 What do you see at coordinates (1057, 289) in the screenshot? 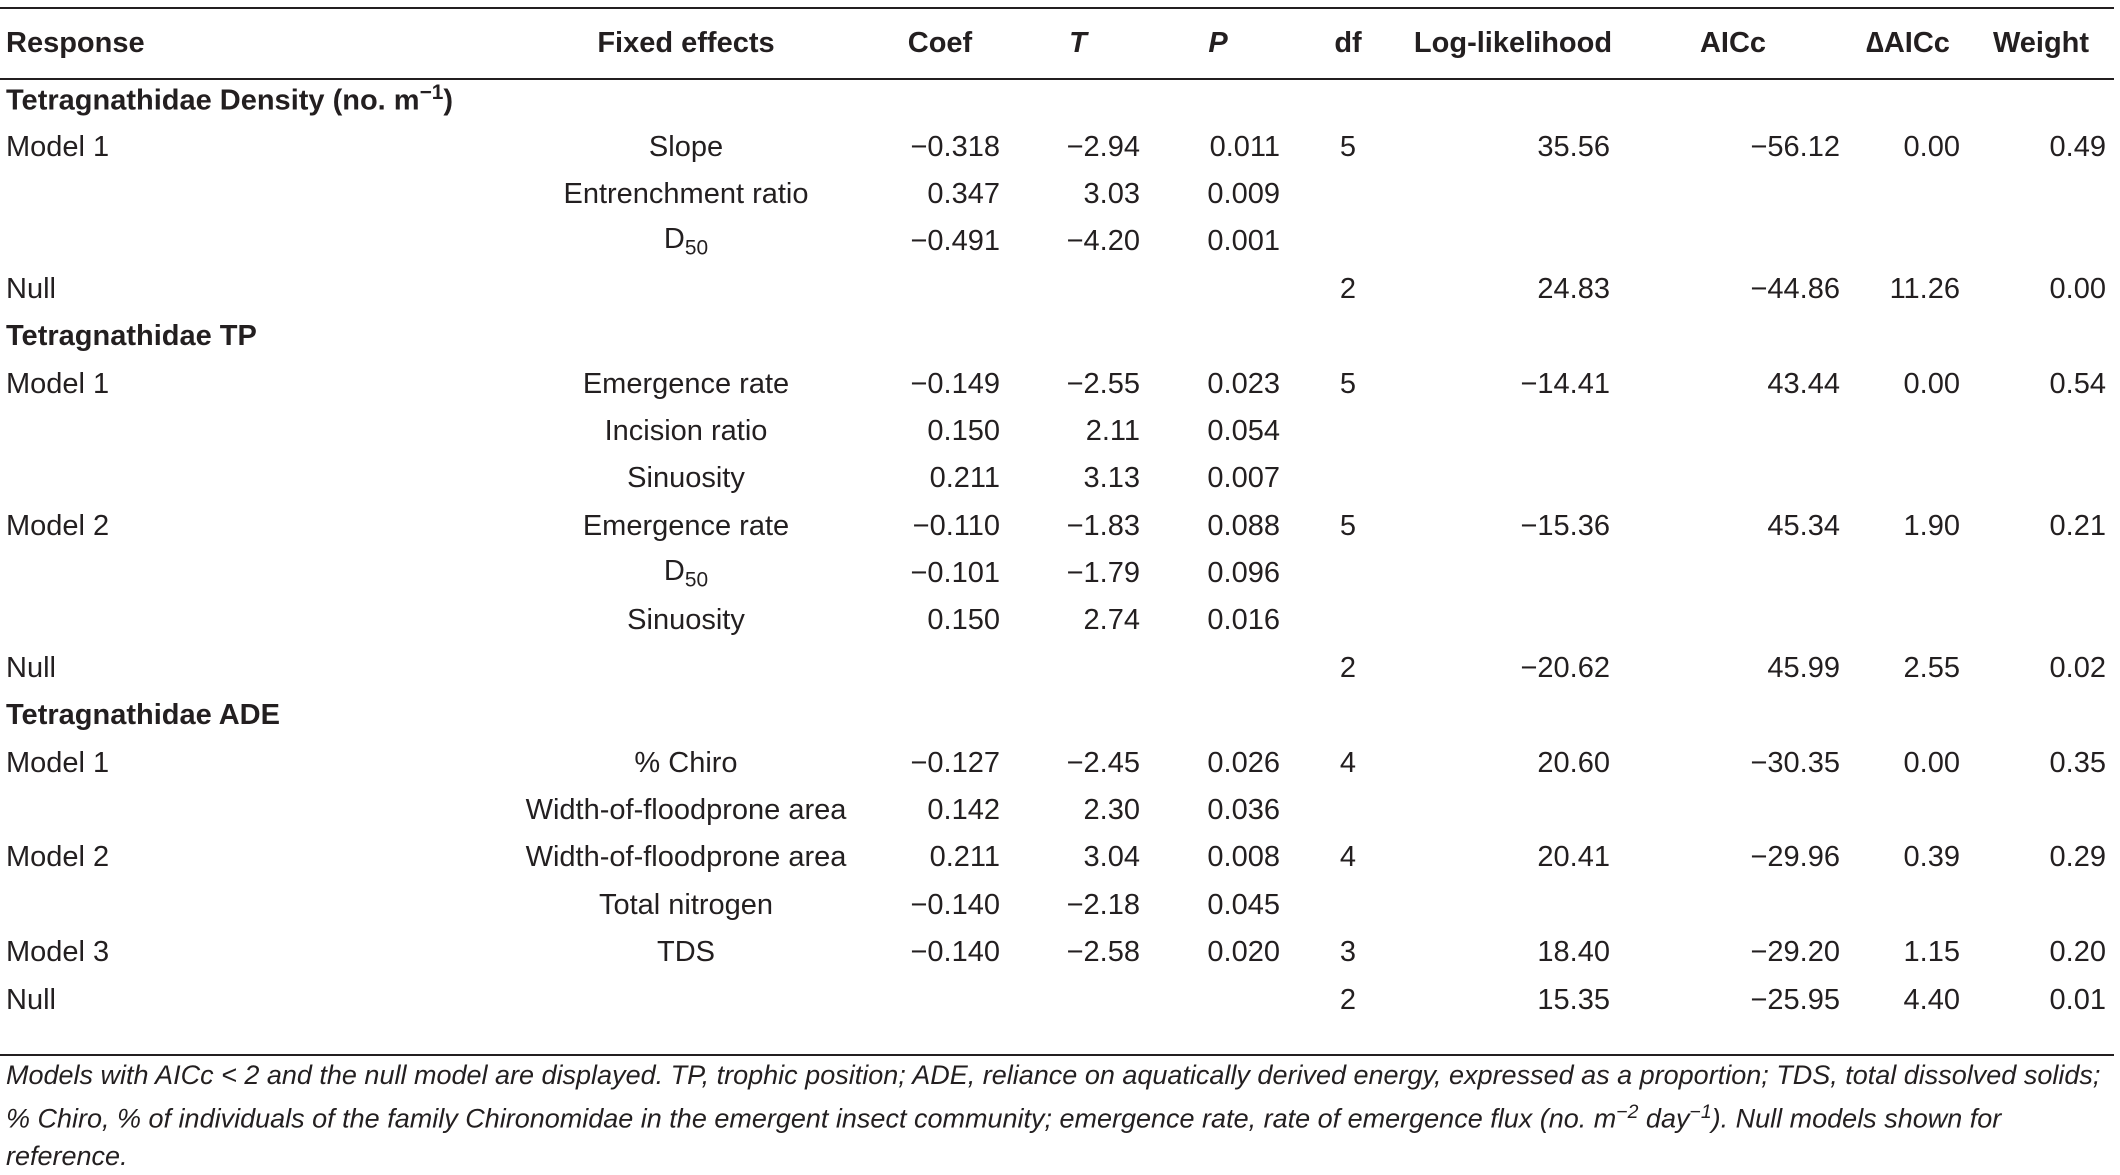
I see `table-row: Null 2 24.83 −44.86 11.26 0.00` at bounding box center [1057, 289].